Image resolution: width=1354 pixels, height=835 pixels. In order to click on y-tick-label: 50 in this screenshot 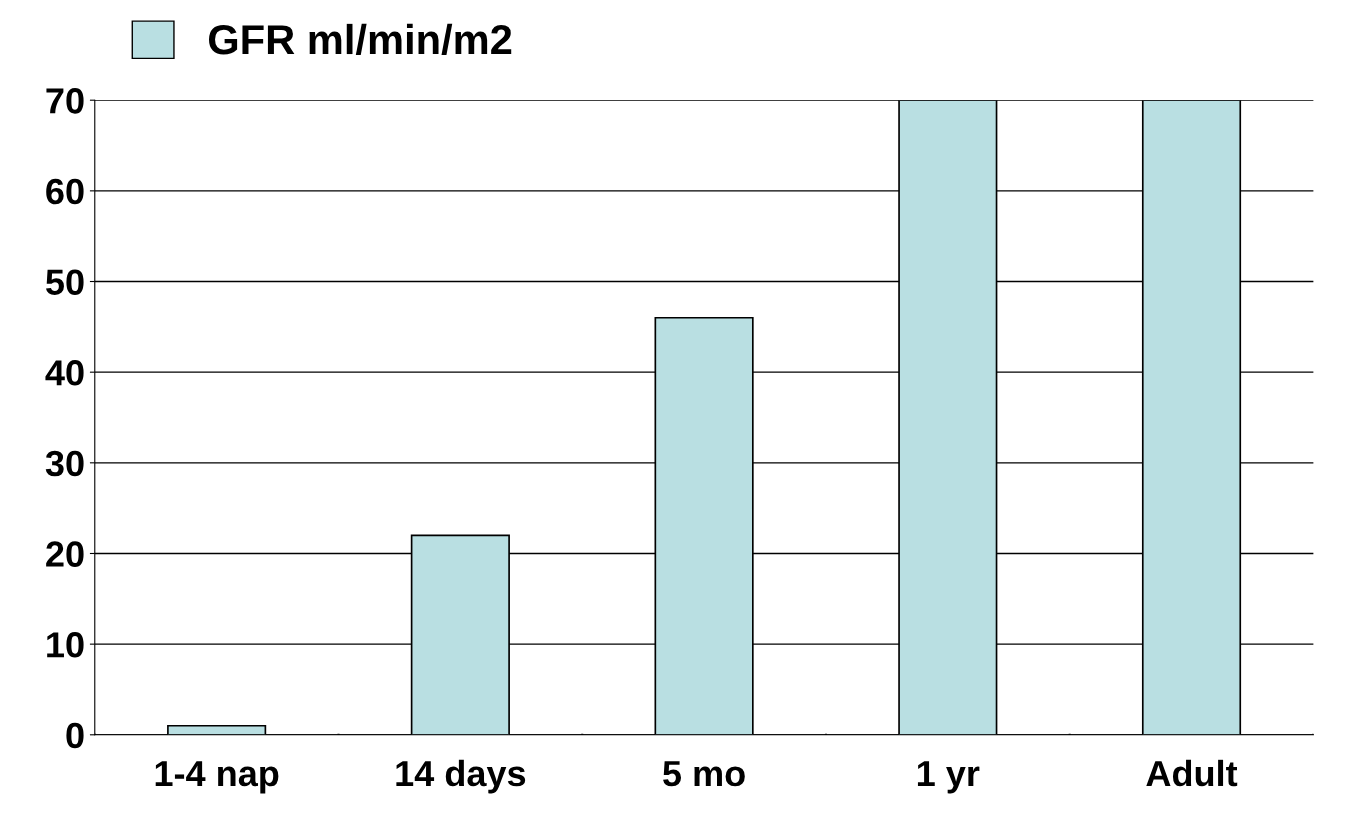, I will do `click(65, 282)`.